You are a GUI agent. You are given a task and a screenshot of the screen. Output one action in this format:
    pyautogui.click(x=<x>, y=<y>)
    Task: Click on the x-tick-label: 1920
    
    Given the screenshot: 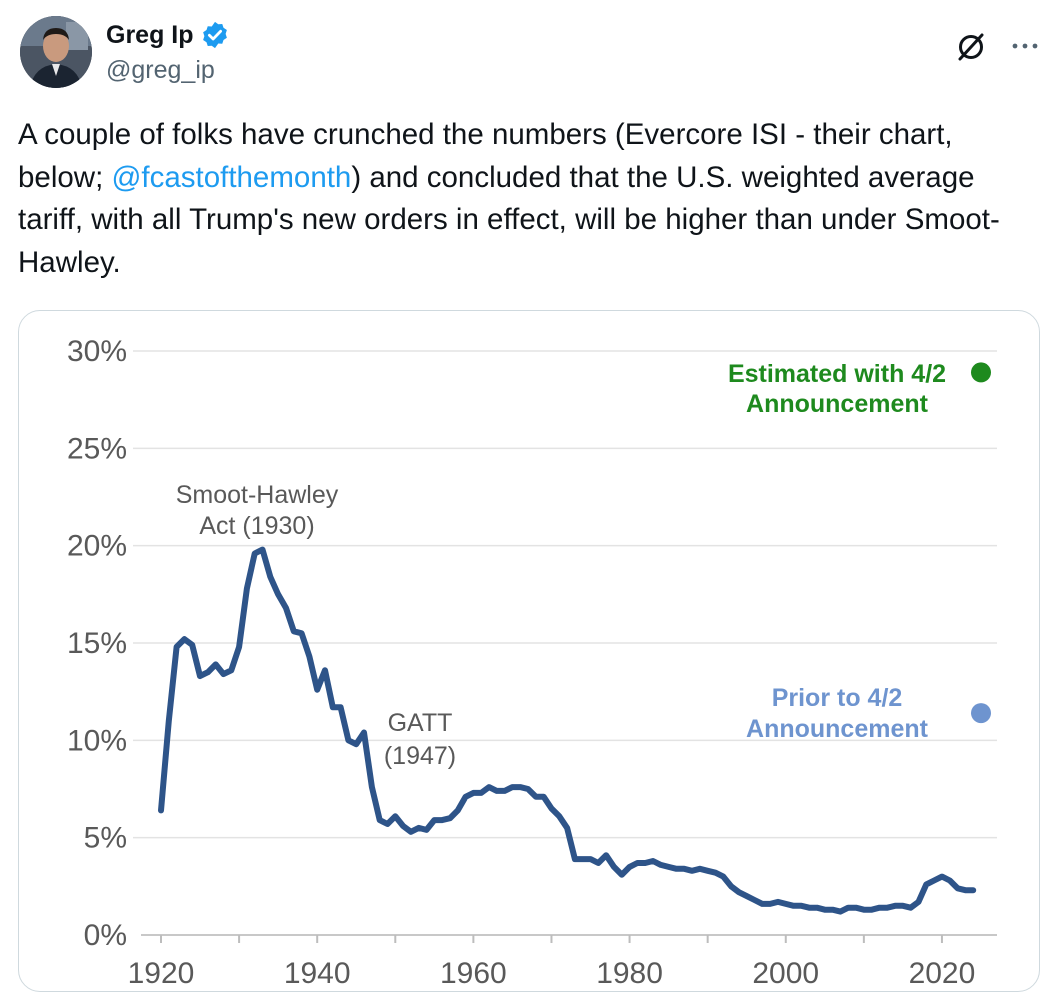 What is the action you would take?
    pyautogui.click(x=161, y=973)
    